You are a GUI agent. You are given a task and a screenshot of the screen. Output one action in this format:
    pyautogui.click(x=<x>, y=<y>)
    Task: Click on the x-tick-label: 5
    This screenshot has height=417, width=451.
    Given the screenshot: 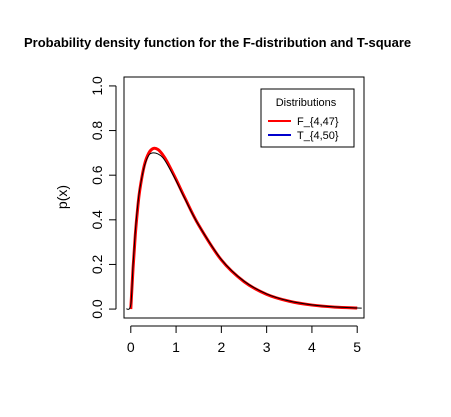 What is the action you would take?
    pyautogui.click(x=357, y=347)
    